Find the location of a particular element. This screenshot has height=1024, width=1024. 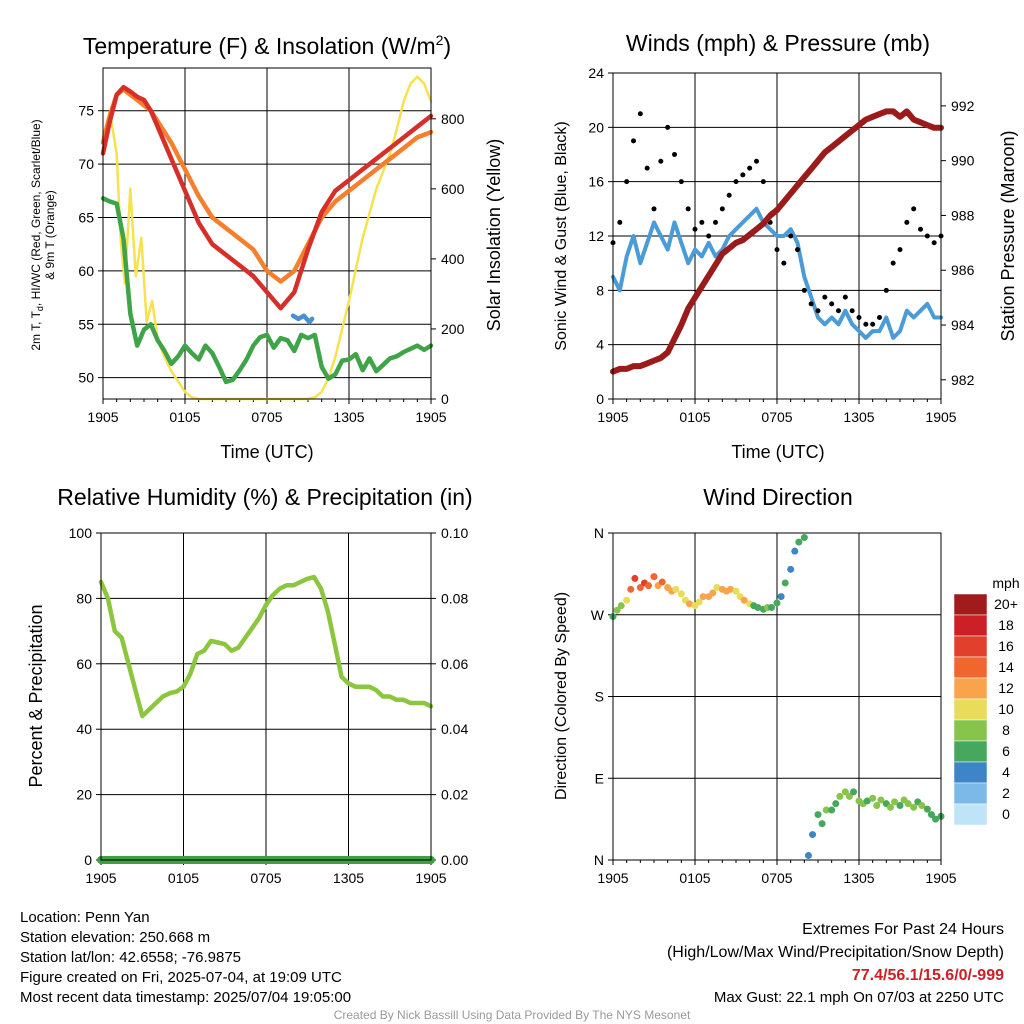

y-tick-label: 8 is located at coordinates (600, 290).